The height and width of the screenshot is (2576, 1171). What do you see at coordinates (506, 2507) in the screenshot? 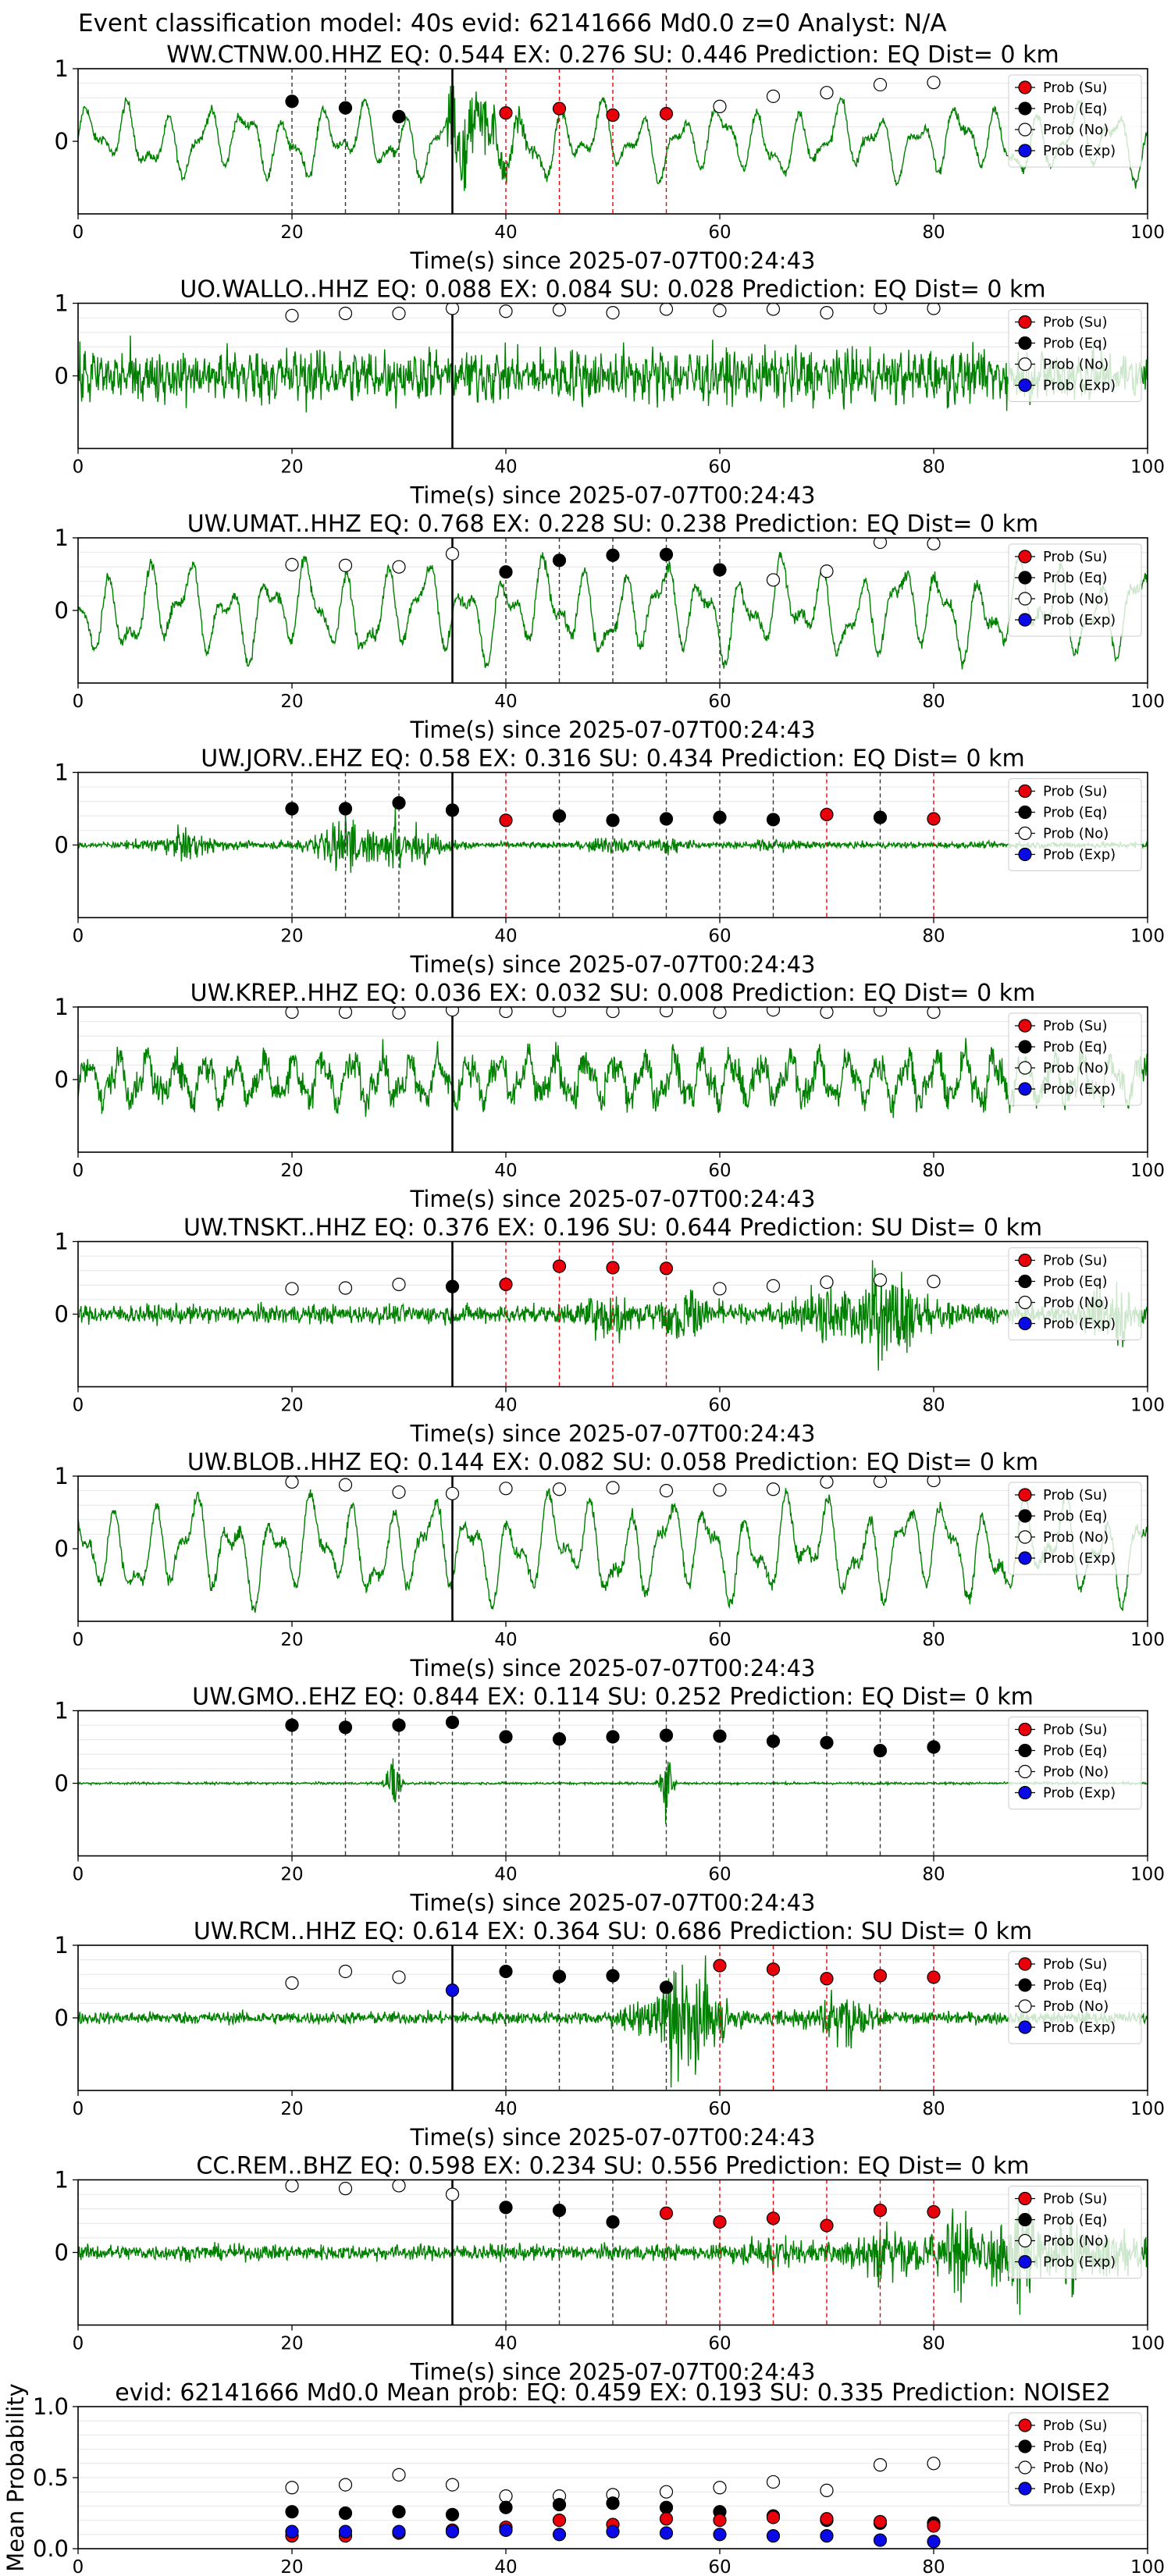
I see `mean-prob-point-eq` at bounding box center [506, 2507].